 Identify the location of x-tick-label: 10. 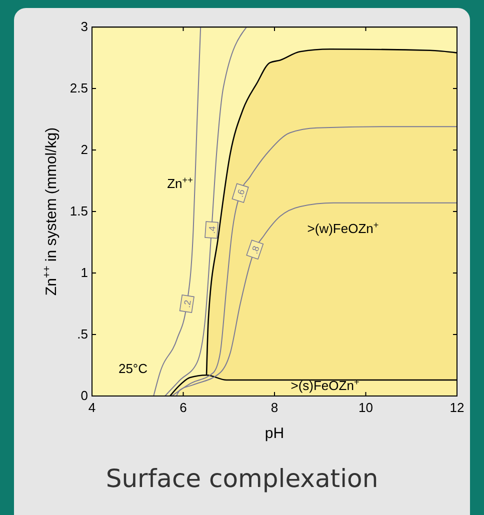
(365, 407).